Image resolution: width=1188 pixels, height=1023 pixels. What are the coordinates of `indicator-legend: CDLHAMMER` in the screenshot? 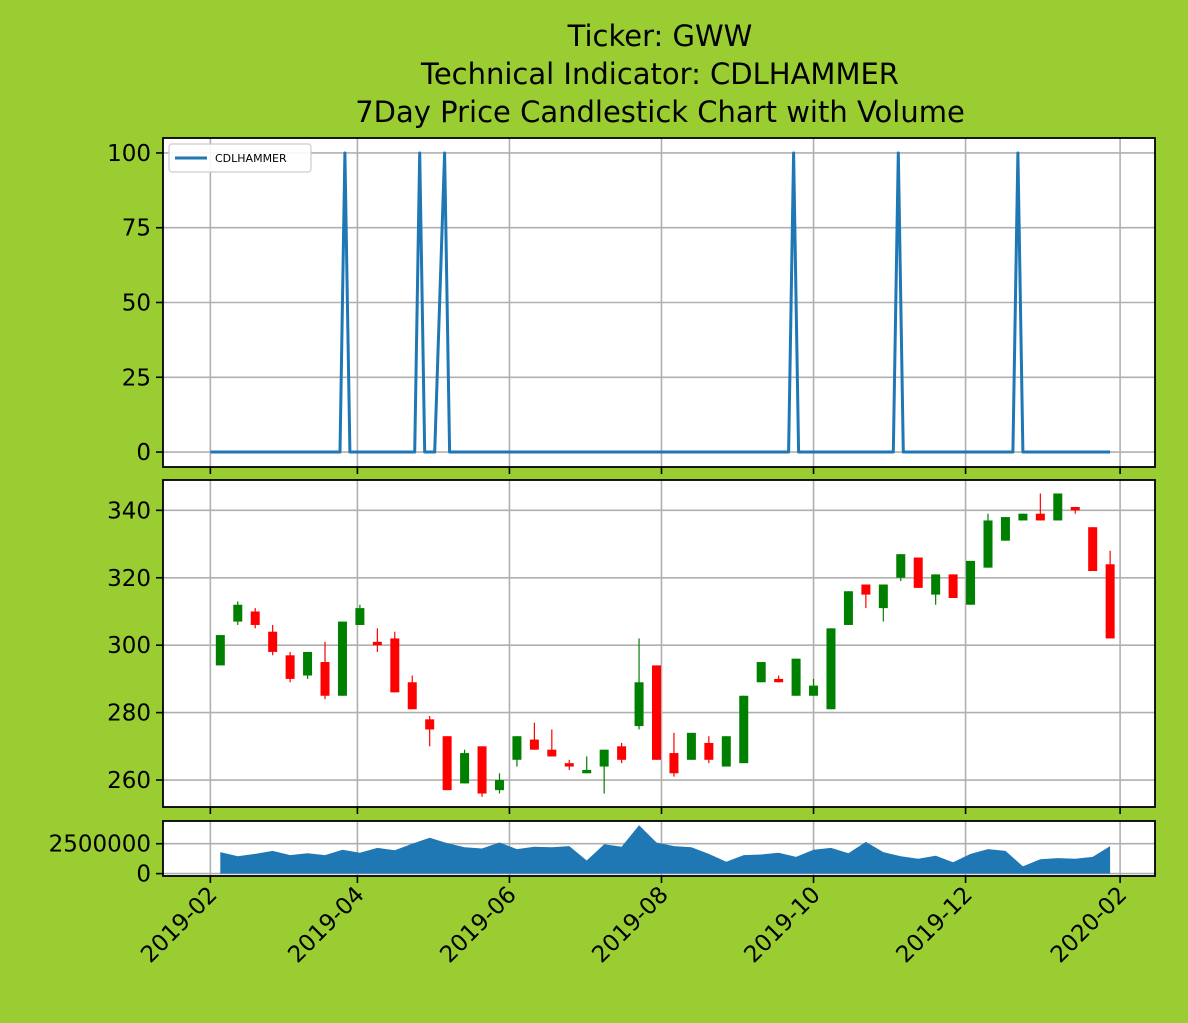 It's located at (240, 158).